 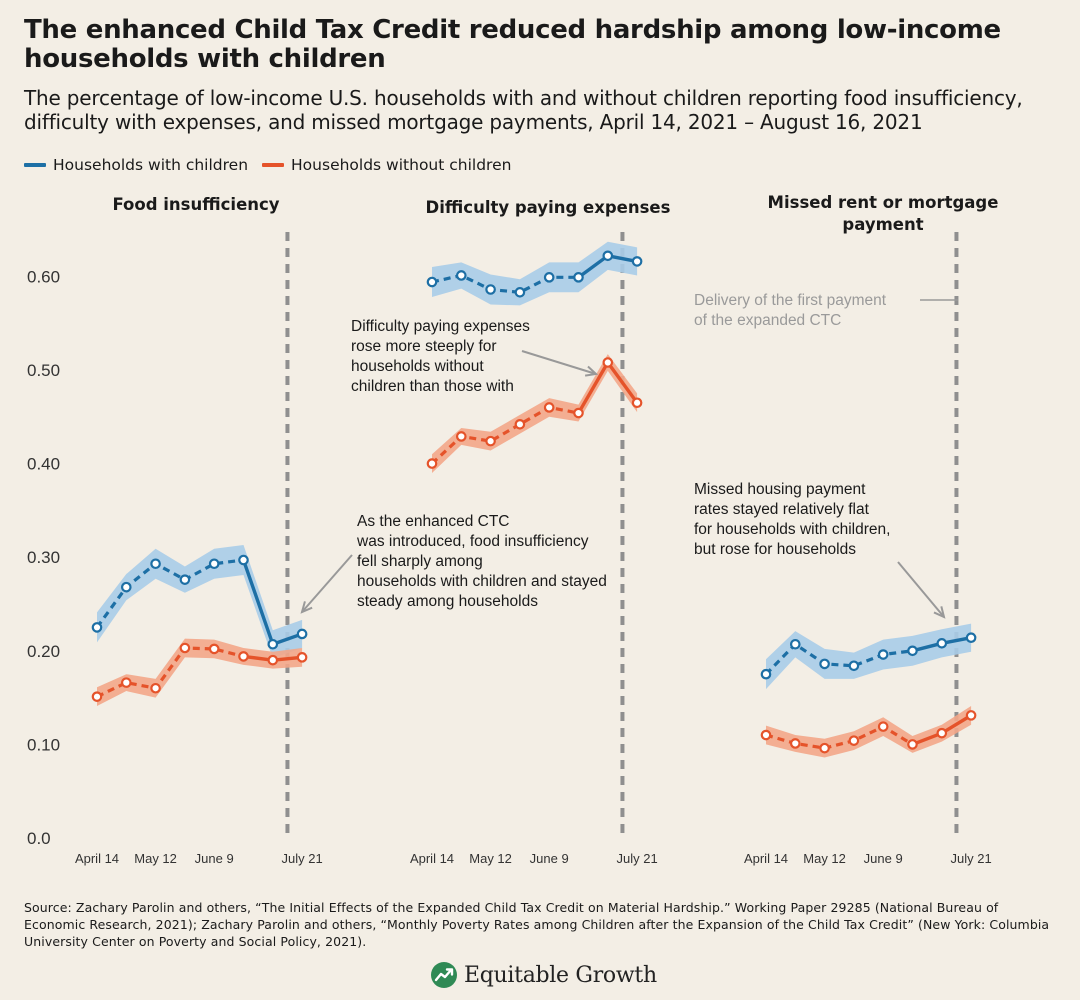 I want to click on legend-item-with-children: Households with children, so click(x=136, y=165).